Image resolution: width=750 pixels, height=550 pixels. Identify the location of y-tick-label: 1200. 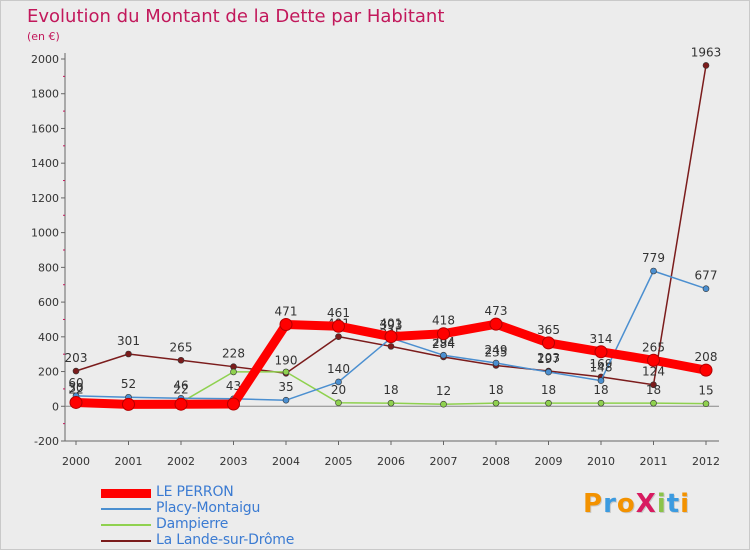
(45, 198).